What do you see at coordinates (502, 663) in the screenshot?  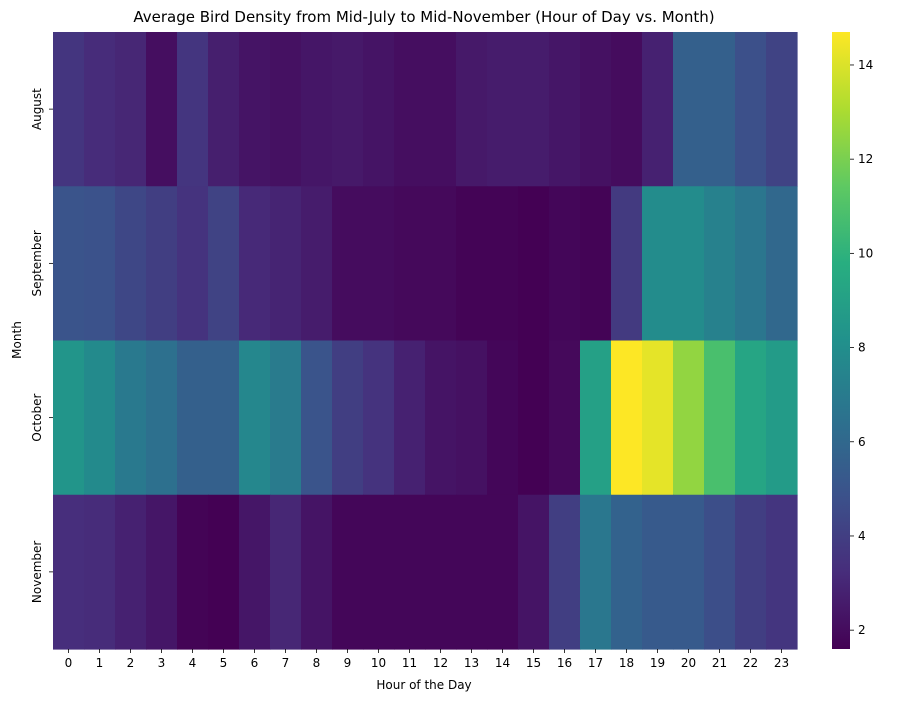 I see `x-tick-label: 14` at bounding box center [502, 663].